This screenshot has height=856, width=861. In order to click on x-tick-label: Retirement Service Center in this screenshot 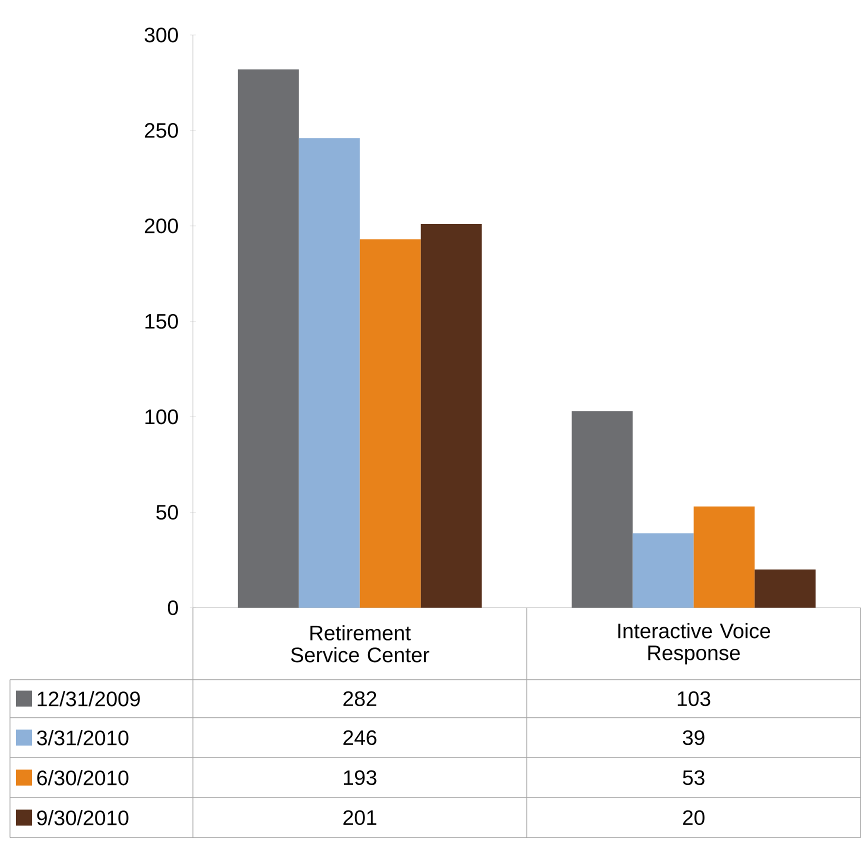, I will do `click(360, 644)`.